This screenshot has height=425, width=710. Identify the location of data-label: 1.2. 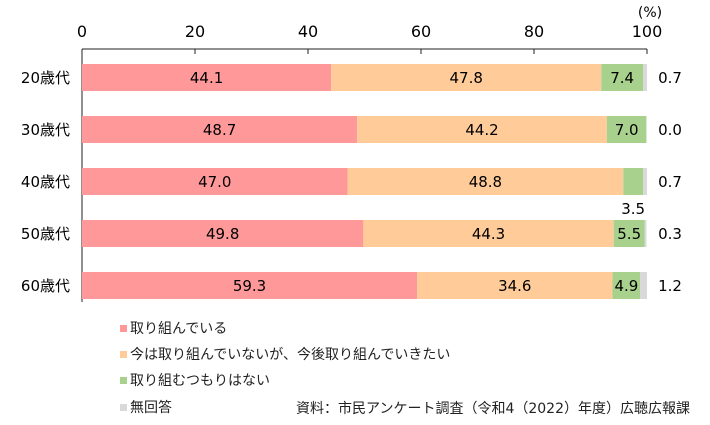
(670, 286).